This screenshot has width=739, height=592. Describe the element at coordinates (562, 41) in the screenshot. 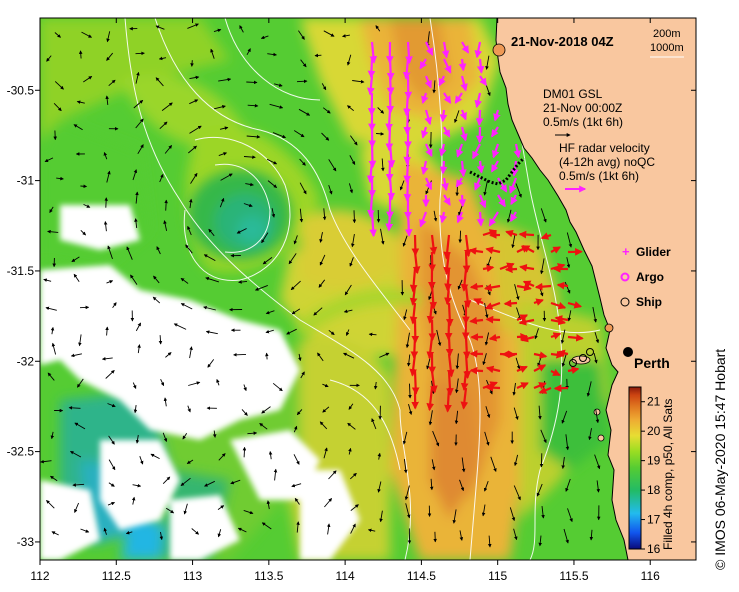

I see `timestamp-title: 21-Nov-2018 04Z` at that location.